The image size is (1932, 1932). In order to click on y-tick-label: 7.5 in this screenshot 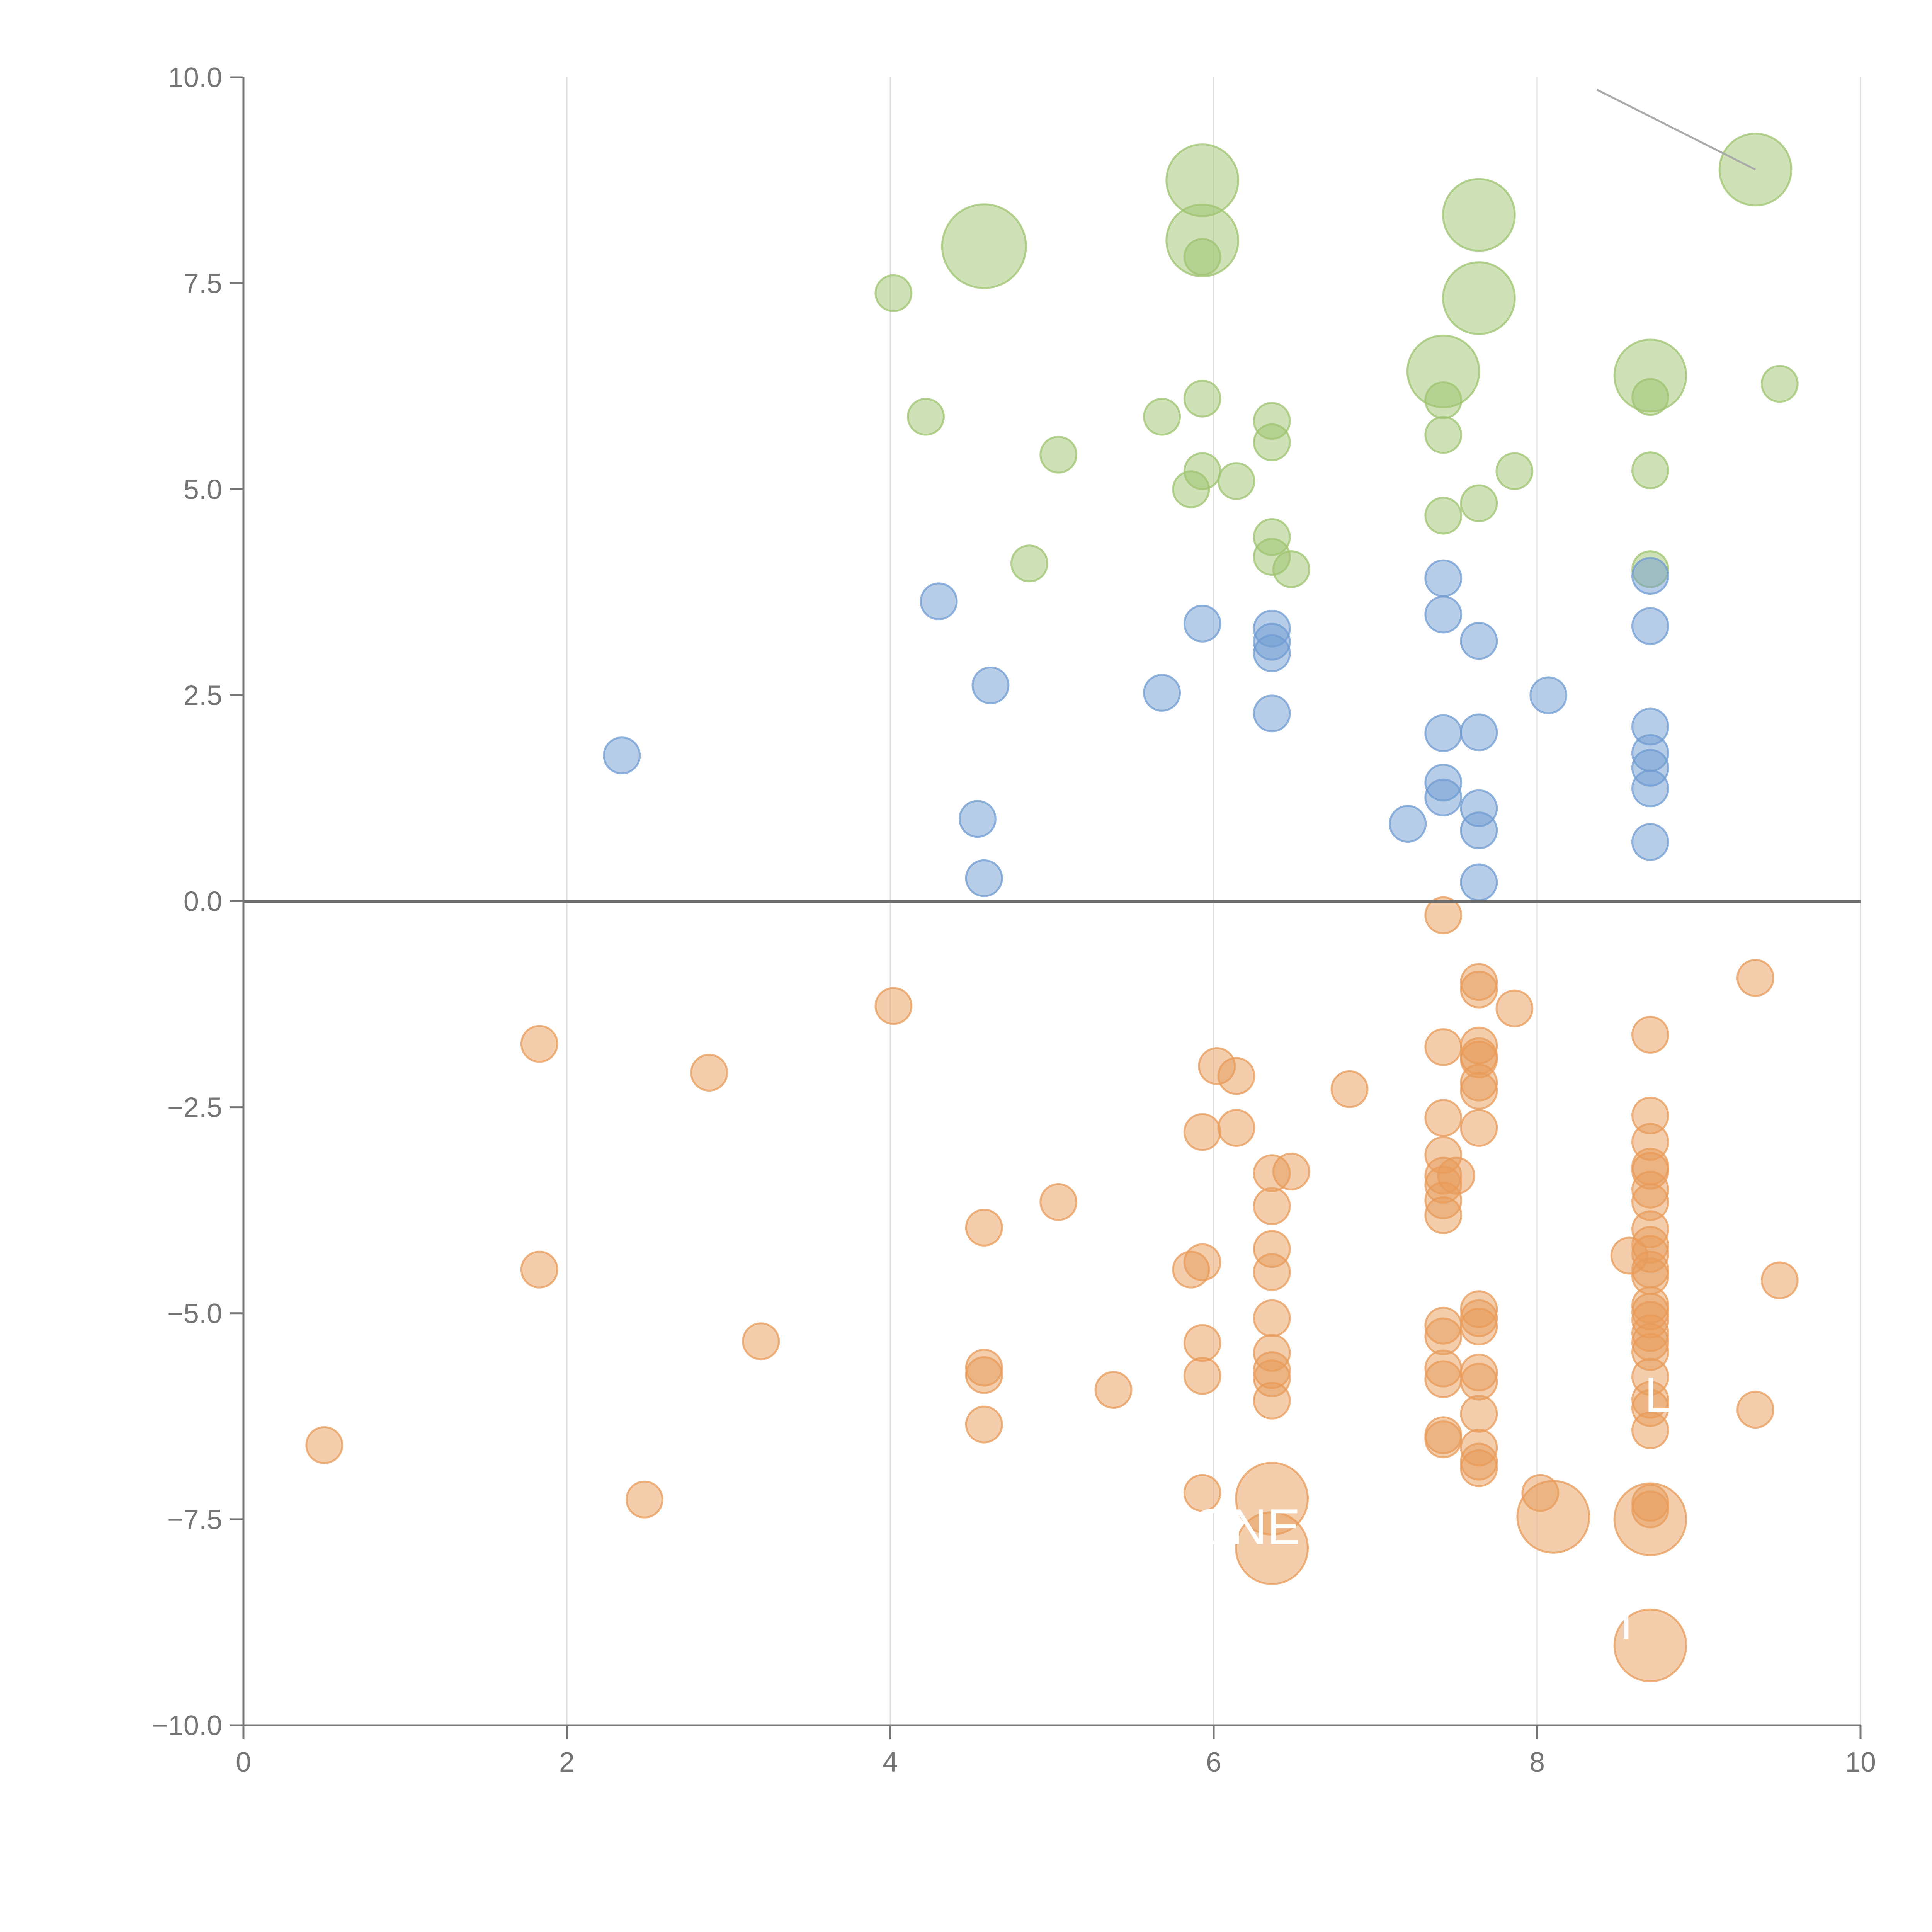, I will do `click(203, 284)`.